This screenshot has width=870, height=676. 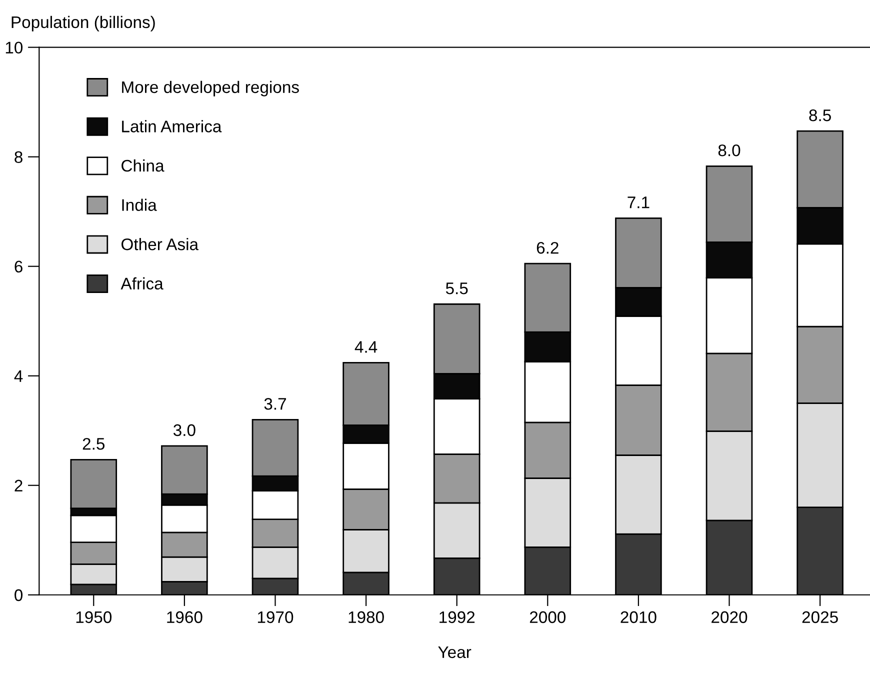 I want to click on x-tick-label: 1970, so click(x=276, y=617).